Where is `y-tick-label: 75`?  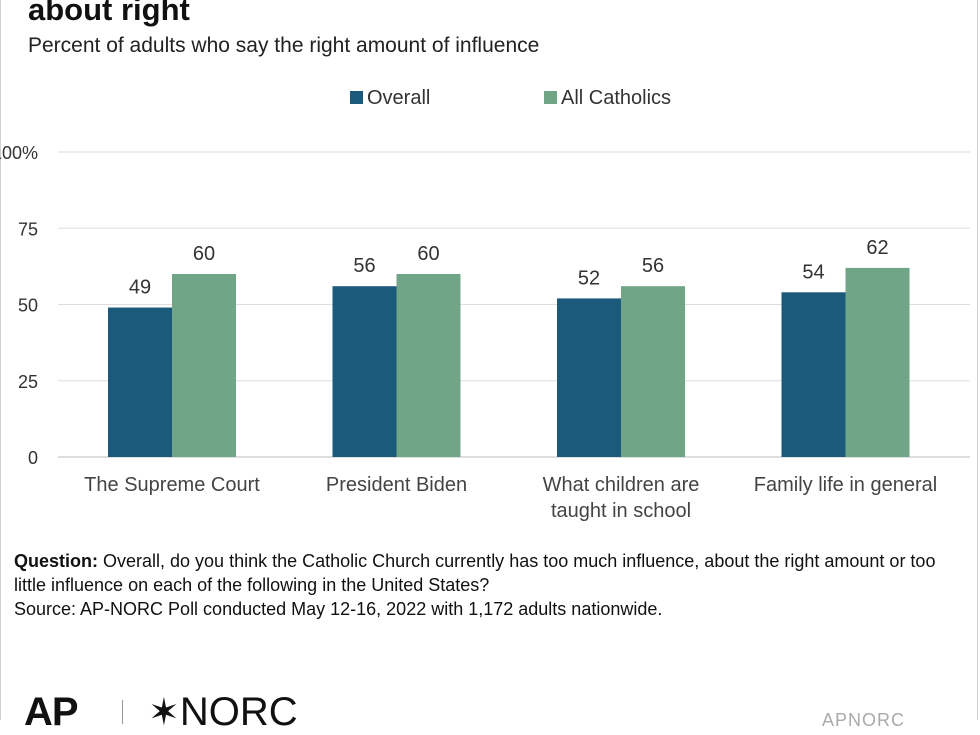 y-tick-label: 75 is located at coordinates (28, 229).